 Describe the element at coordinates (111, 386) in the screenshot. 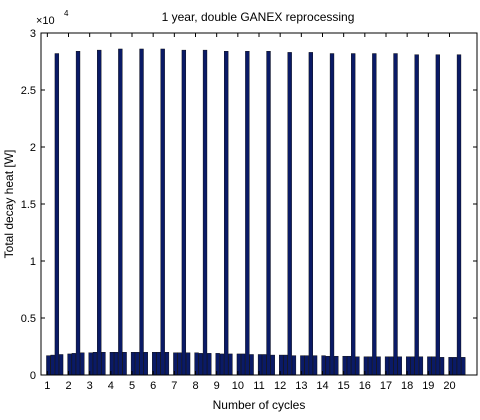

I see `x-tick-label: 4` at that location.